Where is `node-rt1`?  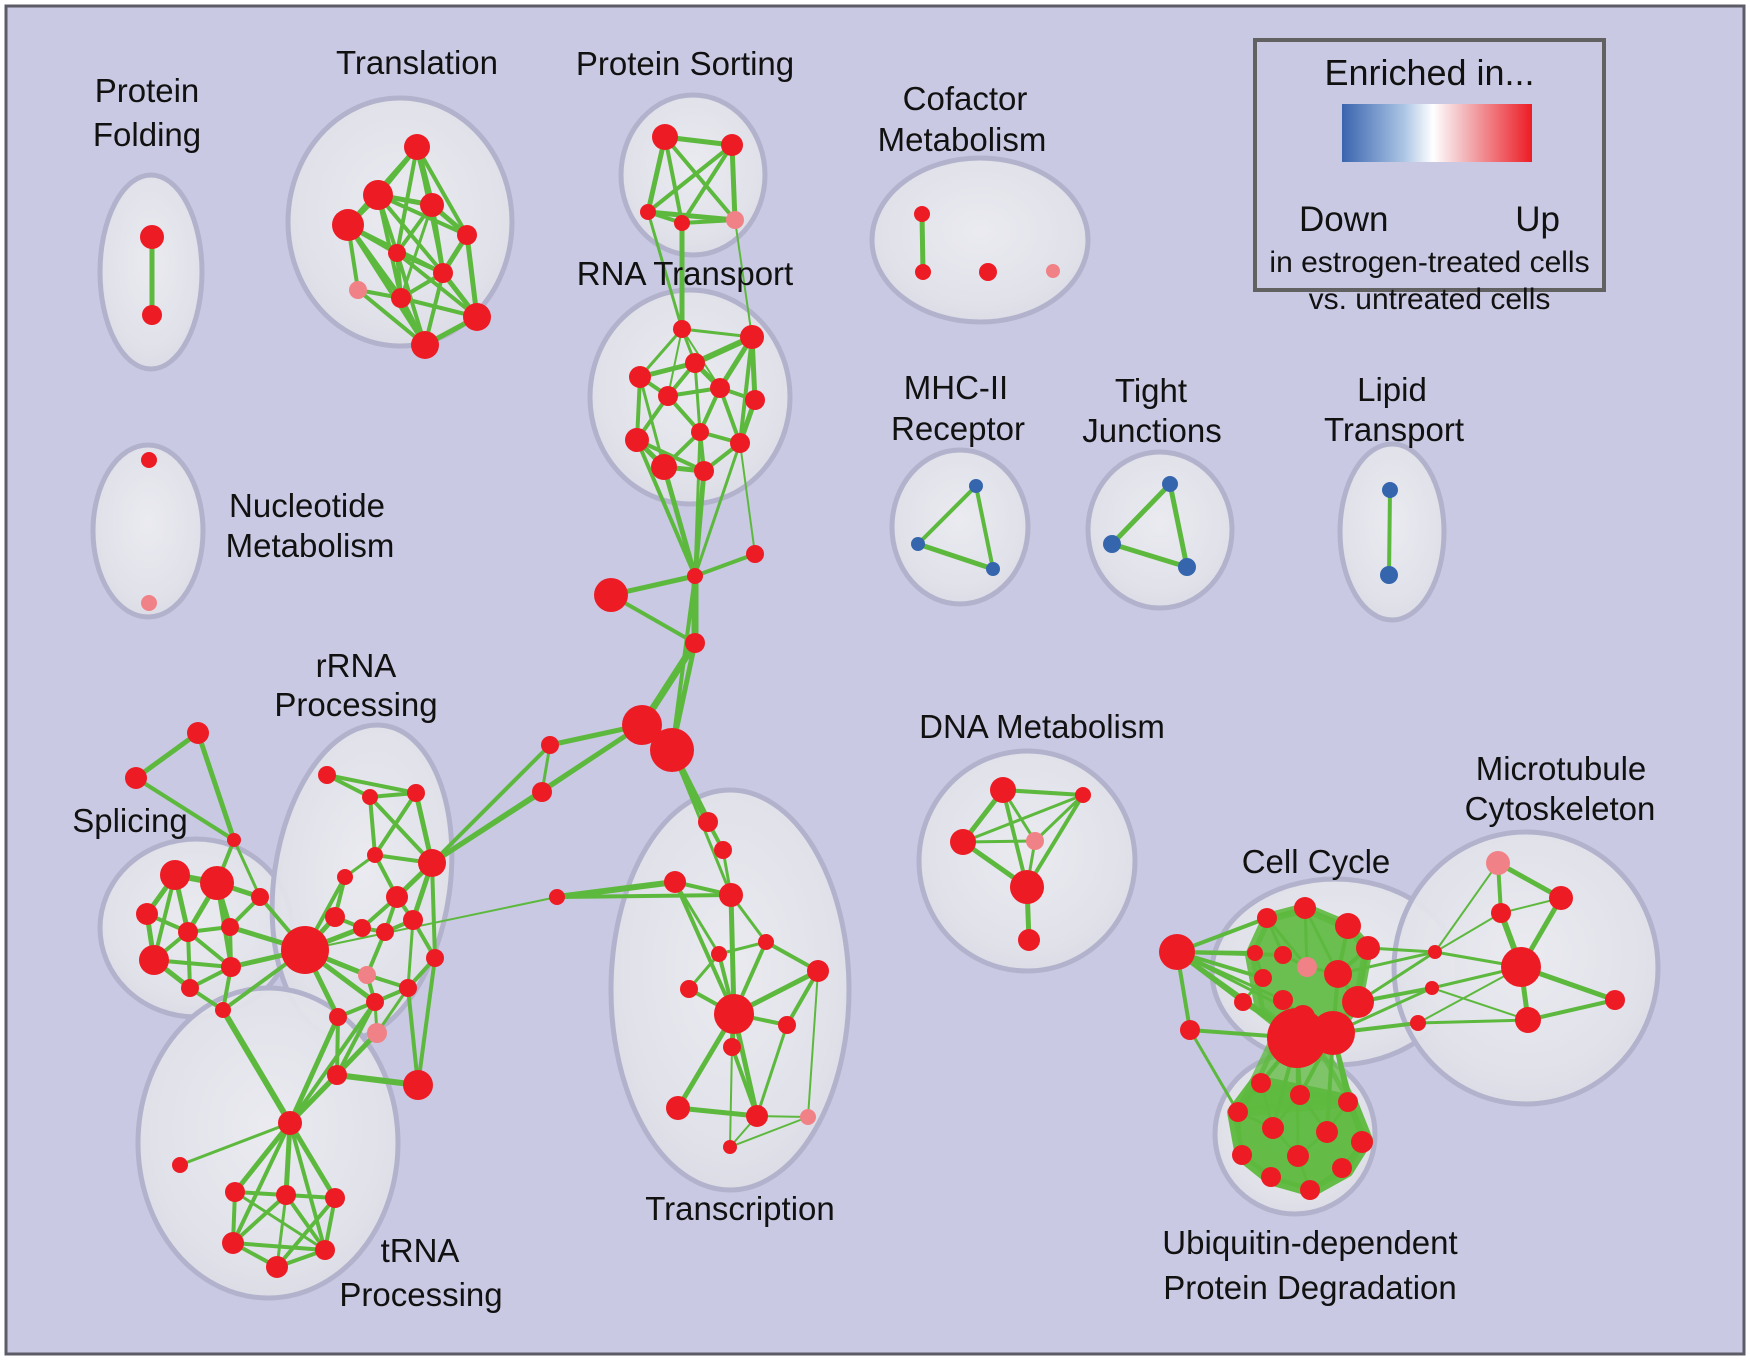
node-rt1 is located at coordinates (682, 329).